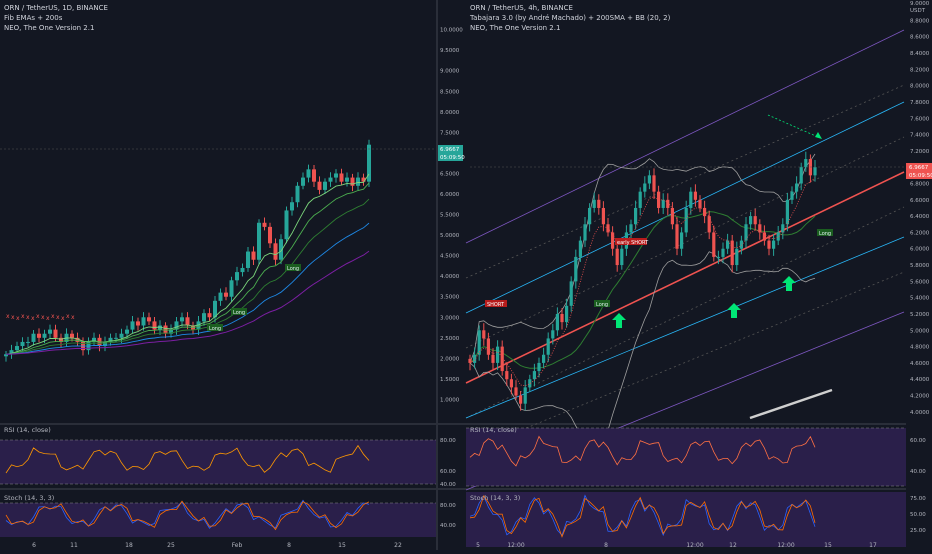 This screenshot has width=932, height=554. What do you see at coordinates (920, 413) in the screenshot?
I see `right-price-tick: 4.0000` at bounding box center [920, 413].